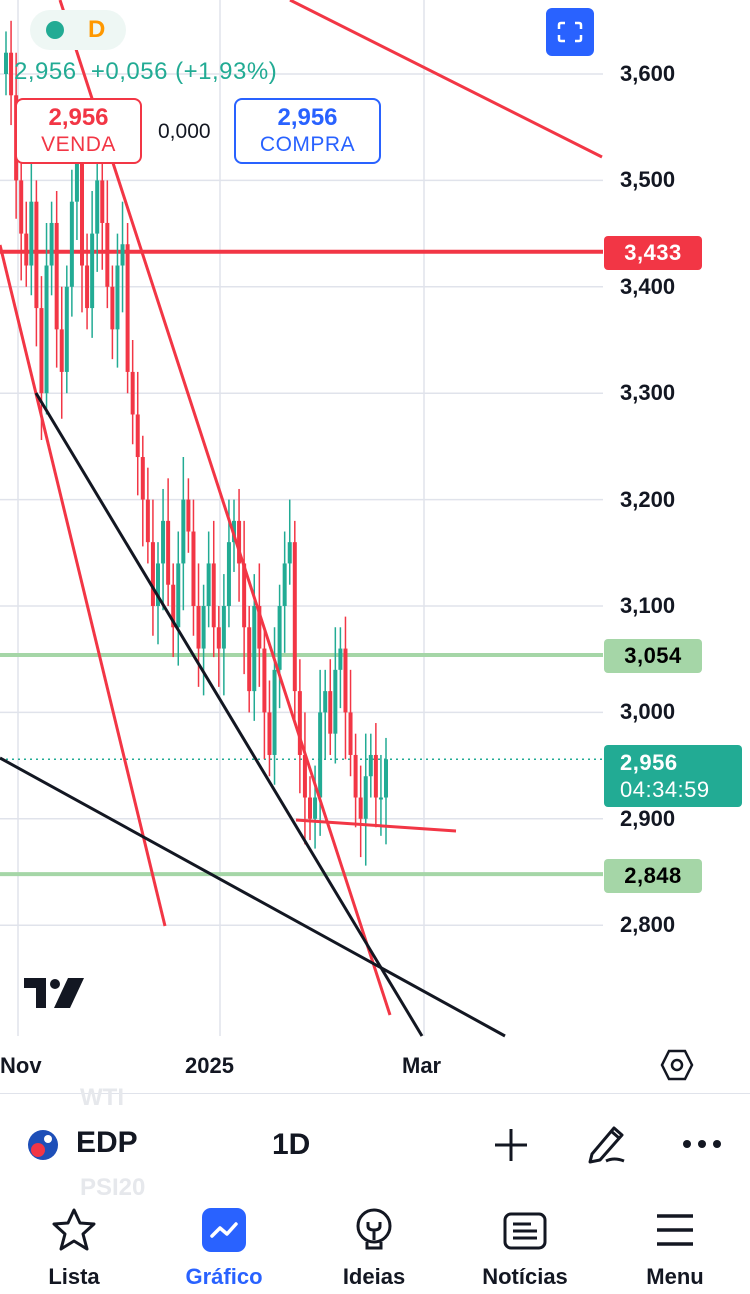 Image resolution: width=750 pixels, height=1294 pixels. I want to click on nav-lista: Lista, so click(74, 1248).